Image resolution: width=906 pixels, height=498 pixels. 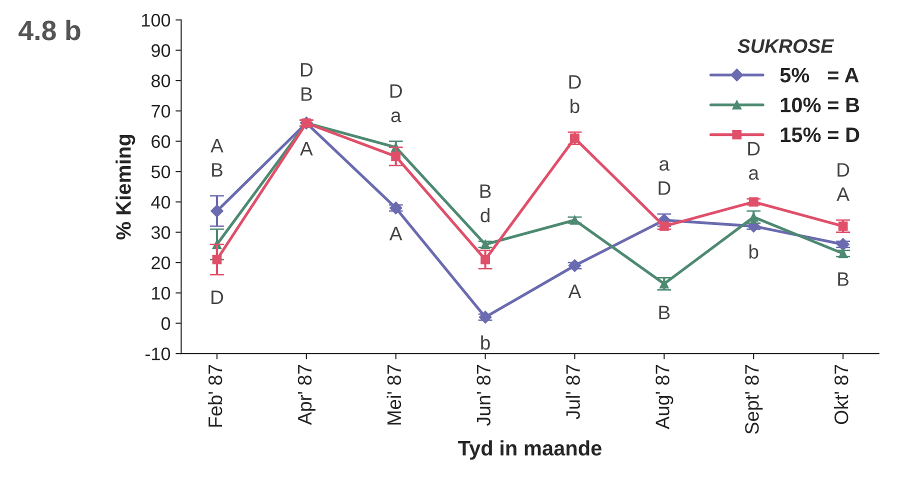 What do you see at coordinates (665, 397) in the screenshot?
I see `x-tick-label: Aug' 87` at bounding box center [665, 397].